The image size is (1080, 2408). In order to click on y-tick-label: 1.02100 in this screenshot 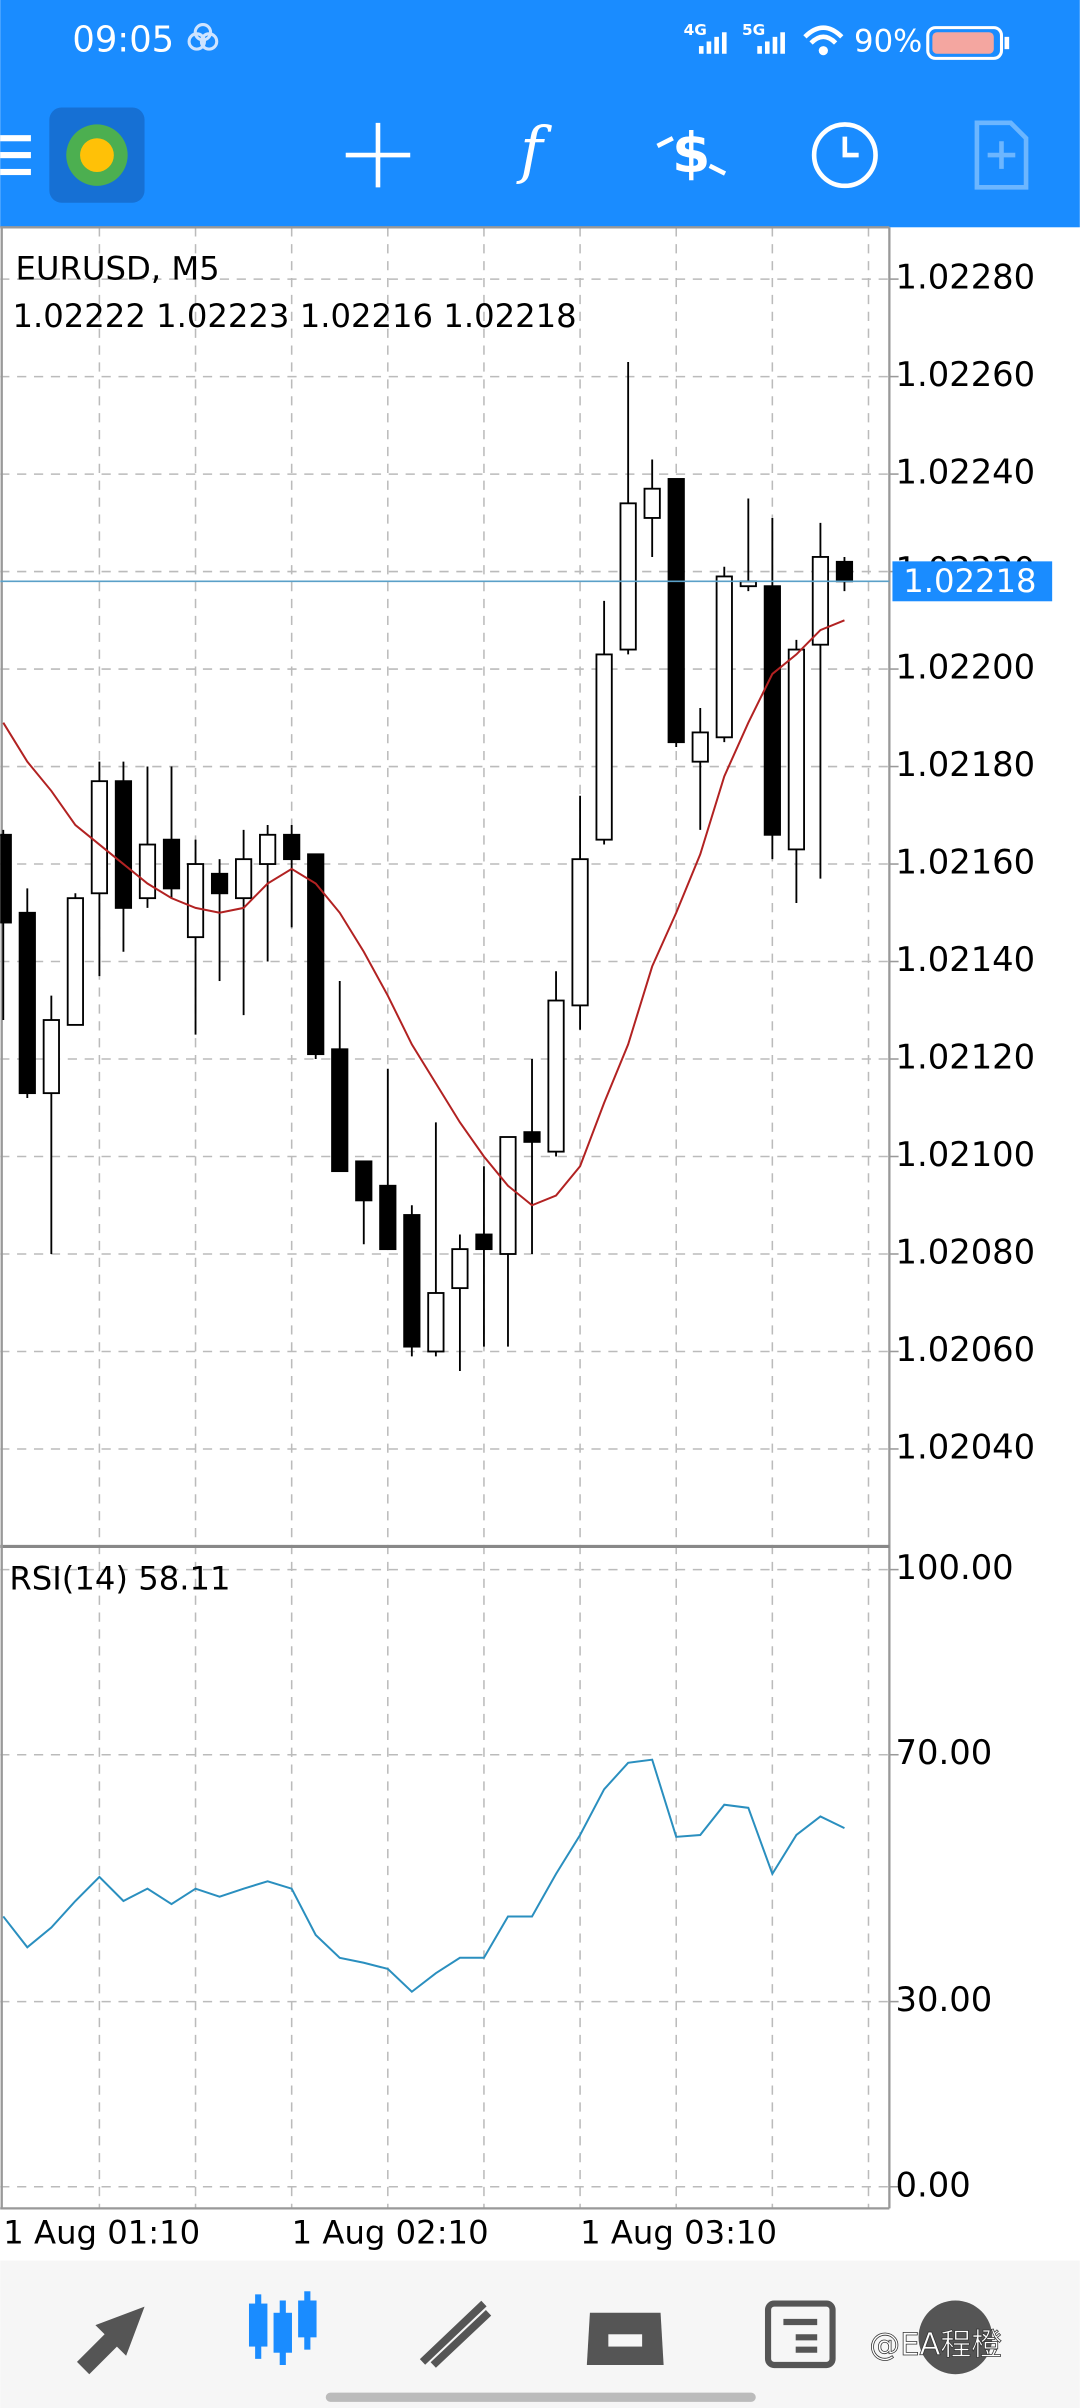, I will do `click(966, 1154)`.